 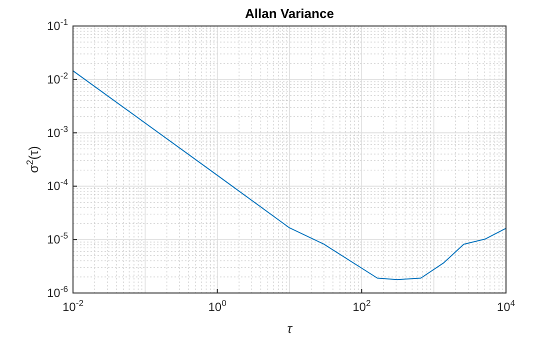 I want to click on y-tick-label: 10$^{-1}$, so click(x=57, y=25).